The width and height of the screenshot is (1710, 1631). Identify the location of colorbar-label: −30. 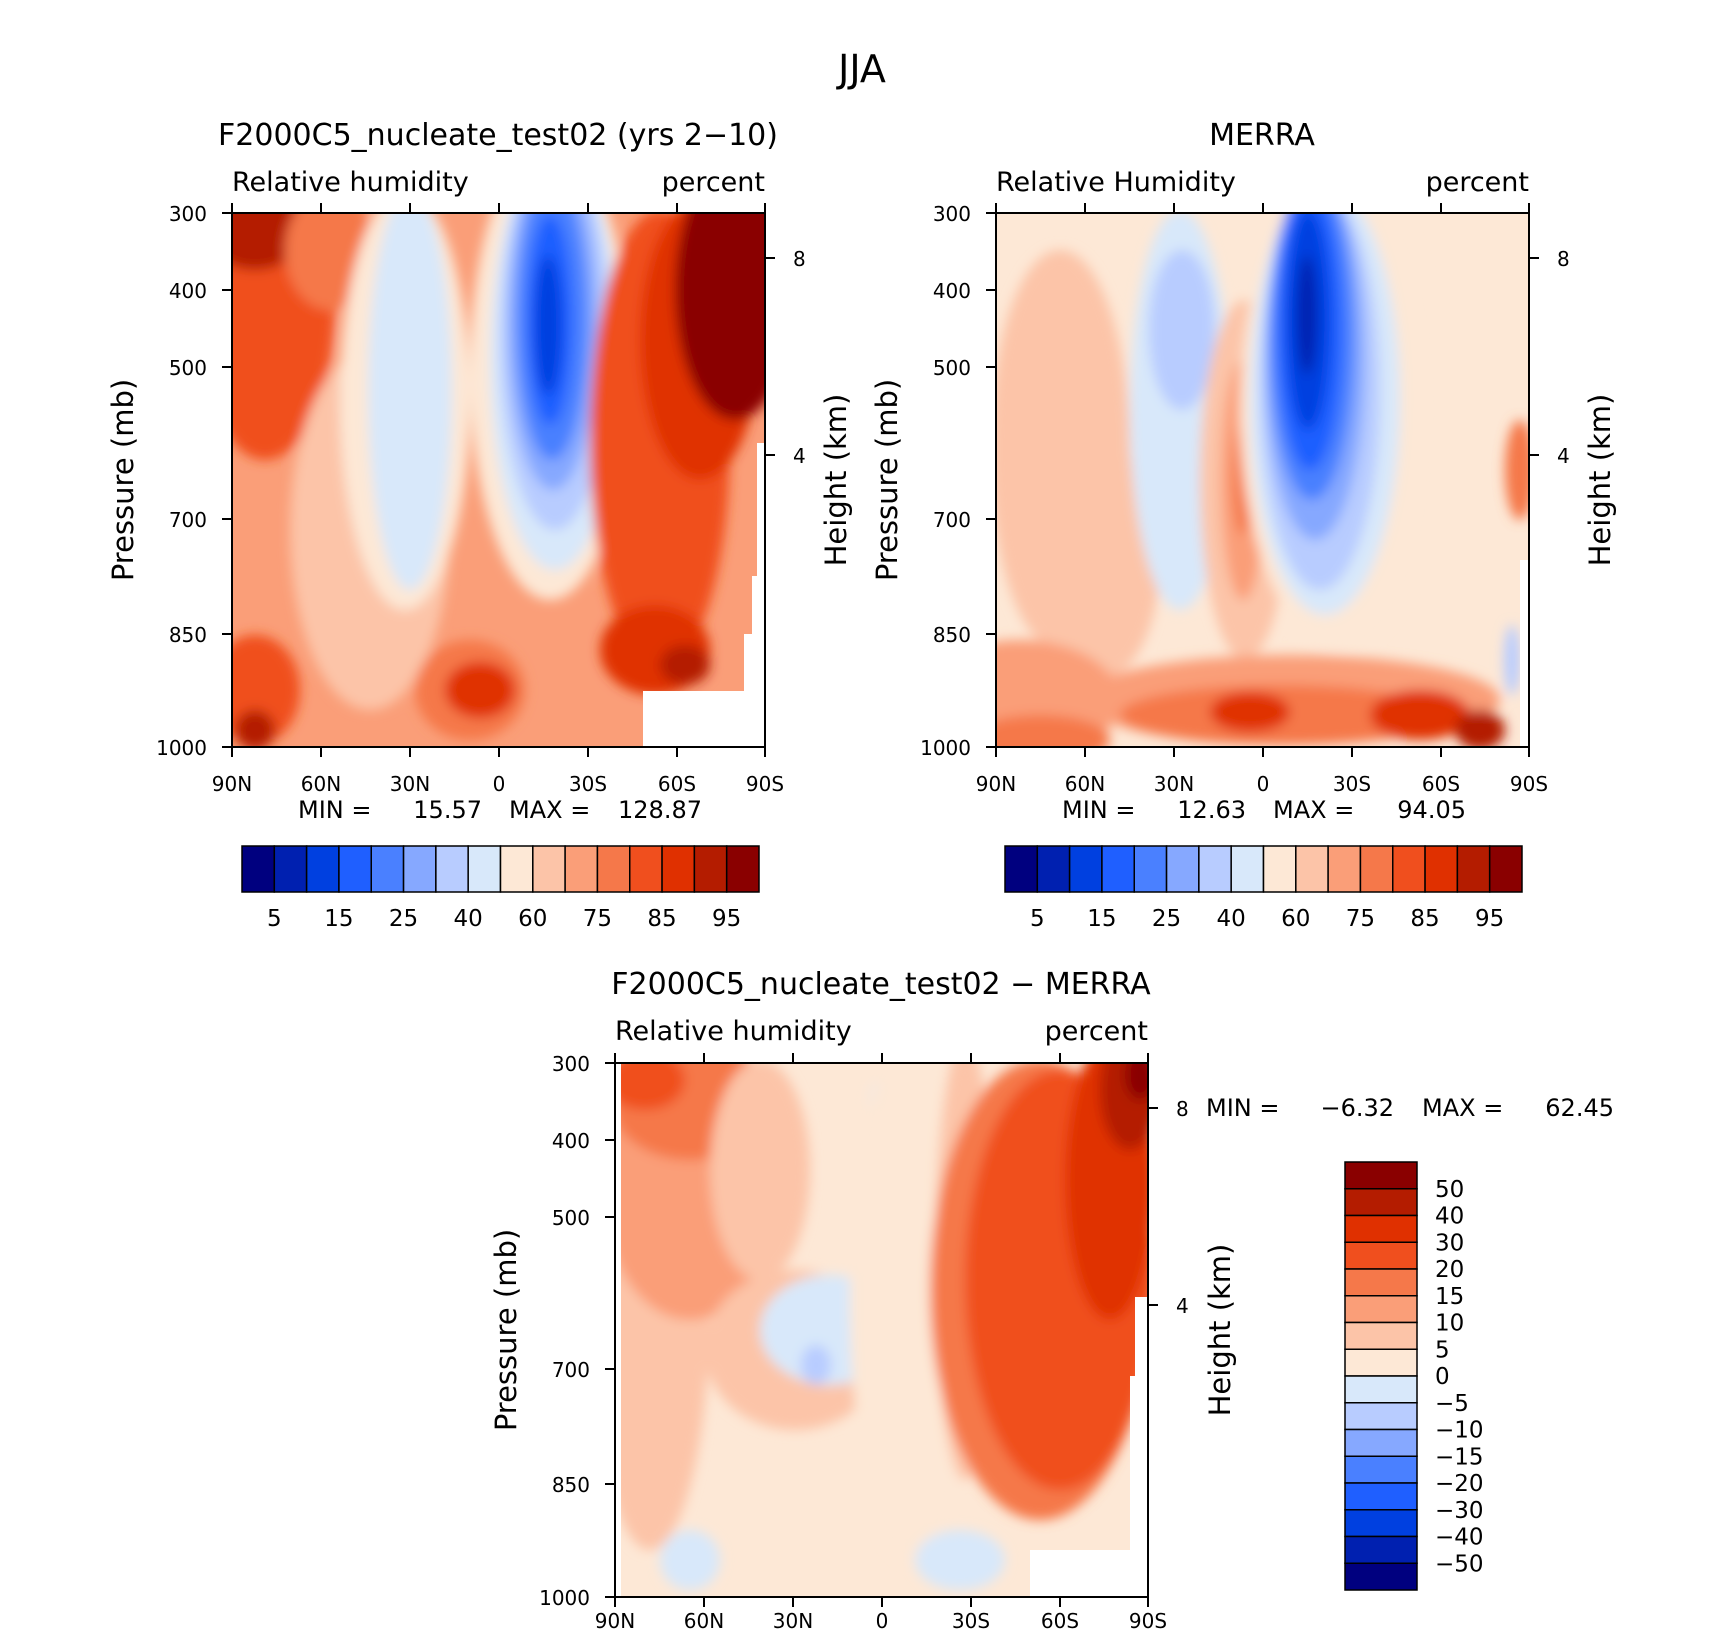
(1459, 1511).